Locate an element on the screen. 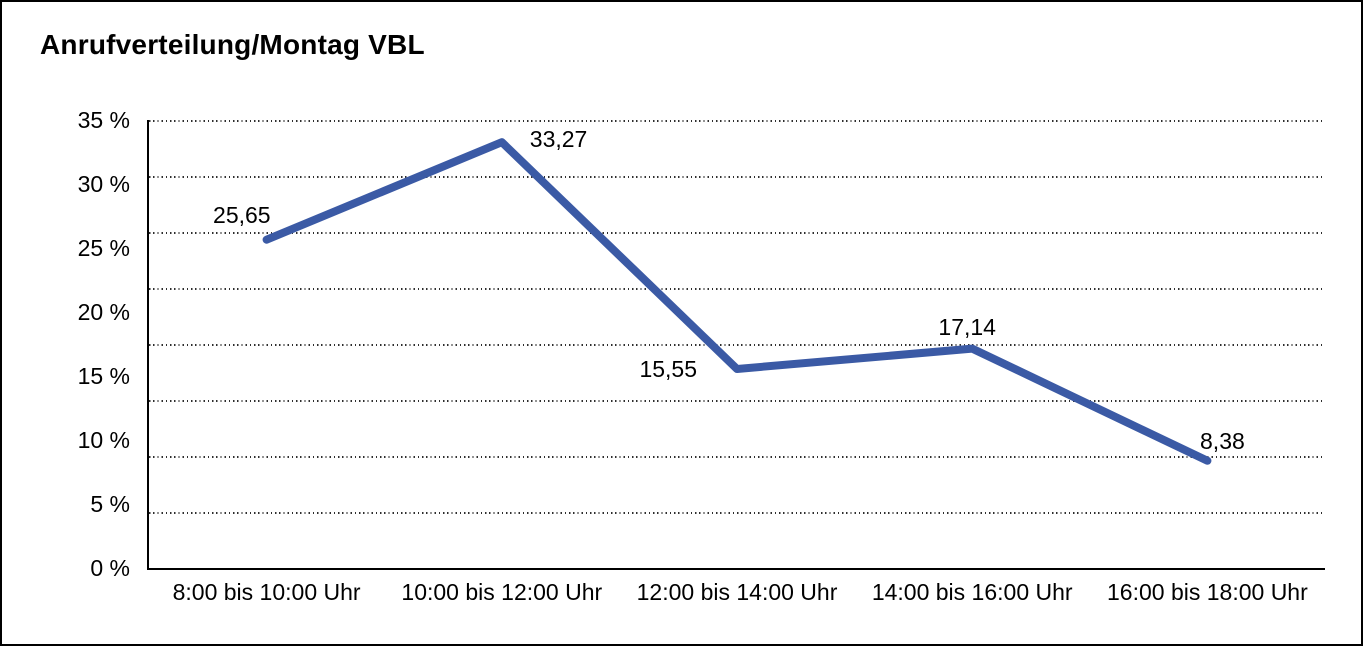  y-axis-tick-label: 25 % is located at coordinates (103, 248).